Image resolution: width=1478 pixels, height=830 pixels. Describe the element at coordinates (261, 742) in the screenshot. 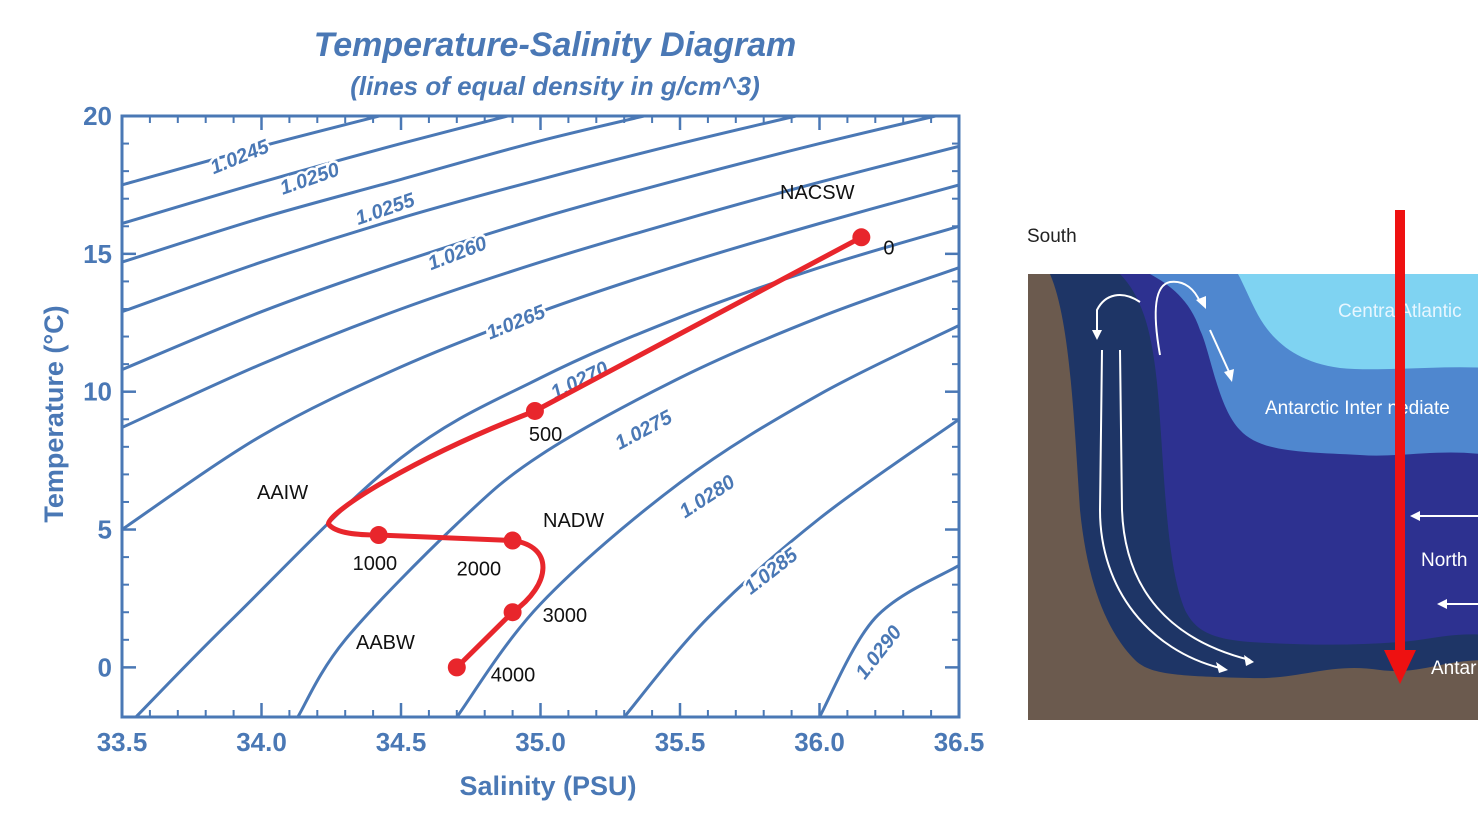

I see `x-tick-label: 34.0` at that location.